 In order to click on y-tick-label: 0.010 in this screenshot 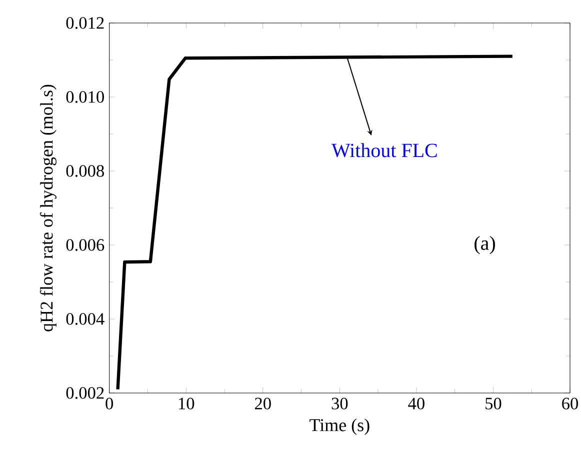, I will do `click(85, 97)`.